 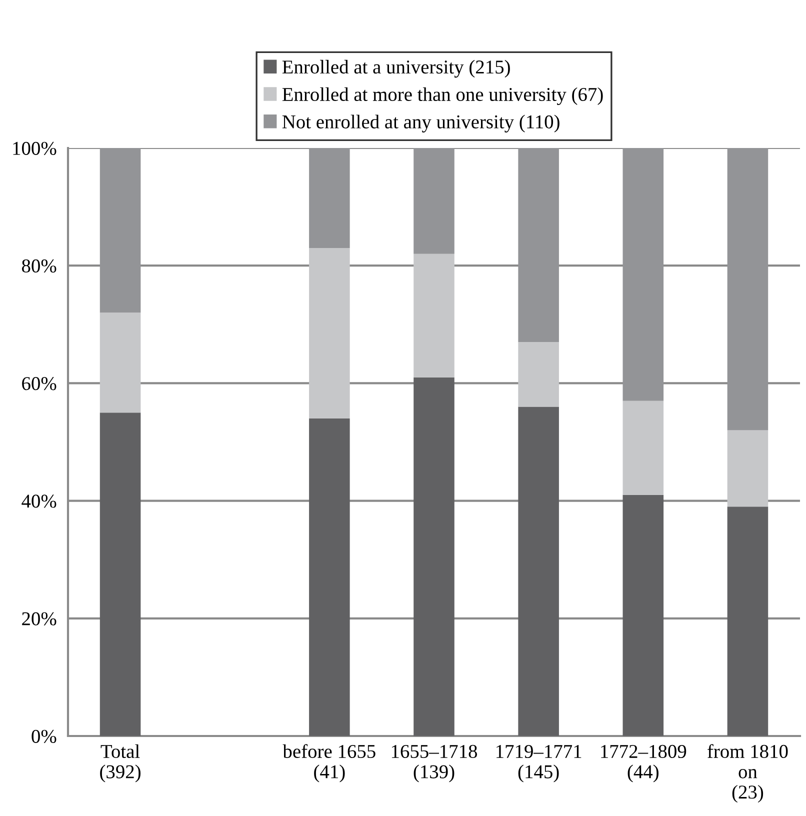 I want to click on y-tick-label: 80%, so click(x=39, y=266).